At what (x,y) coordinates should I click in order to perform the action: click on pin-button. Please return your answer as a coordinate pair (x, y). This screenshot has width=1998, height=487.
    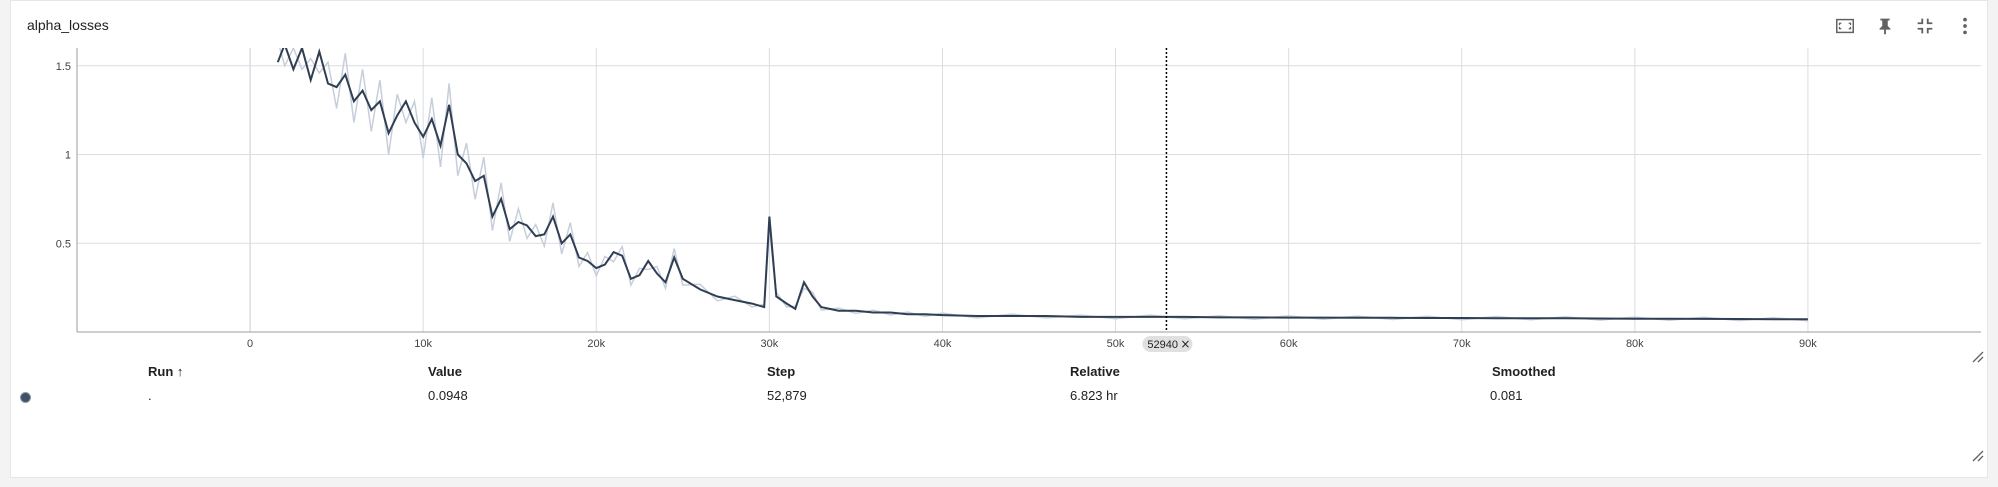
    Looking at the image, I should click on (1885, 26).